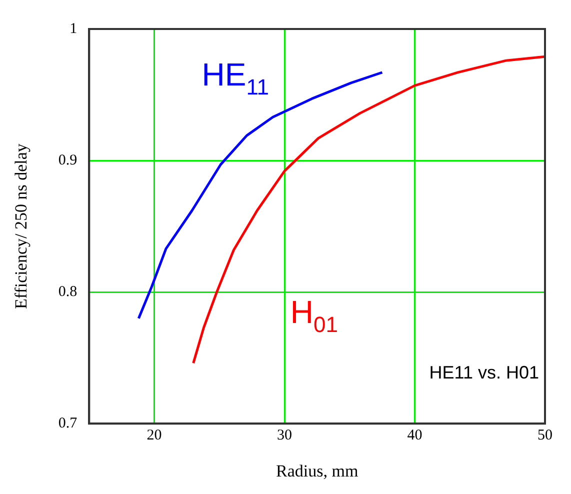 The image size is (571, 494). Describe the element at coordinates (317, 470) in the screenshot. I see `x-axis-title: Radius, mm` at that location.